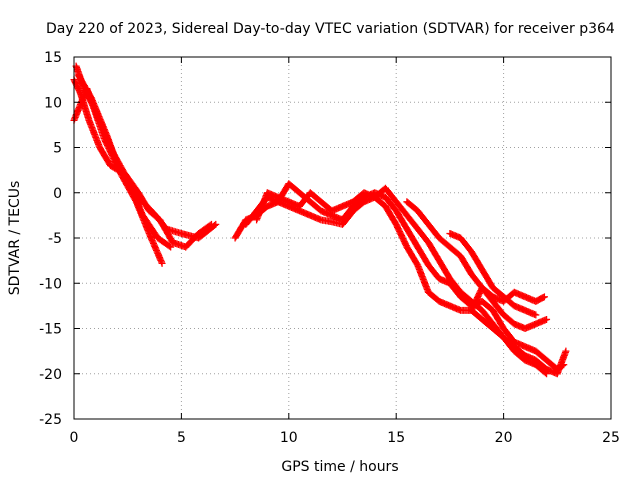 This screenshot has width=640, height=480. Describe the element at coordinates (74, 438) in the screenshot. I see `x-tick-label: 0` at that location.